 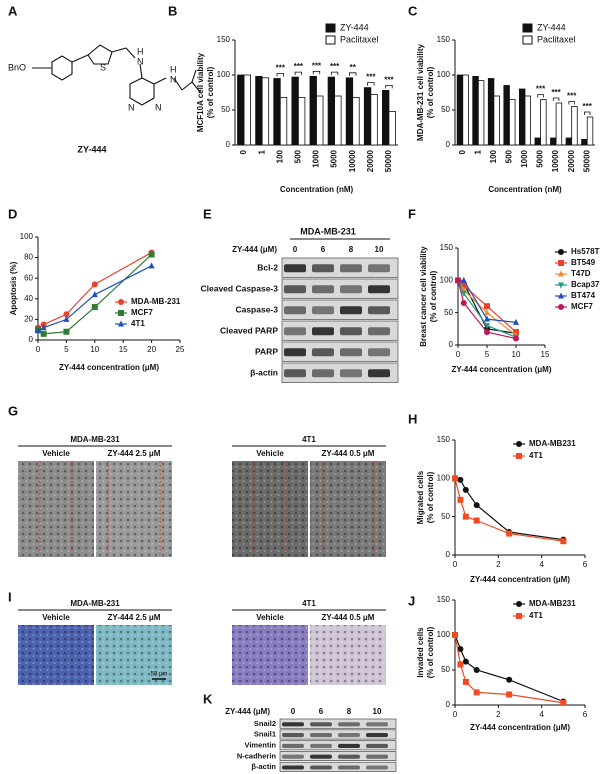 What do you see at coordinates (265, 734) in the screenshot?
I see `protein-label: Snail1` at bounding box center [265, 734].